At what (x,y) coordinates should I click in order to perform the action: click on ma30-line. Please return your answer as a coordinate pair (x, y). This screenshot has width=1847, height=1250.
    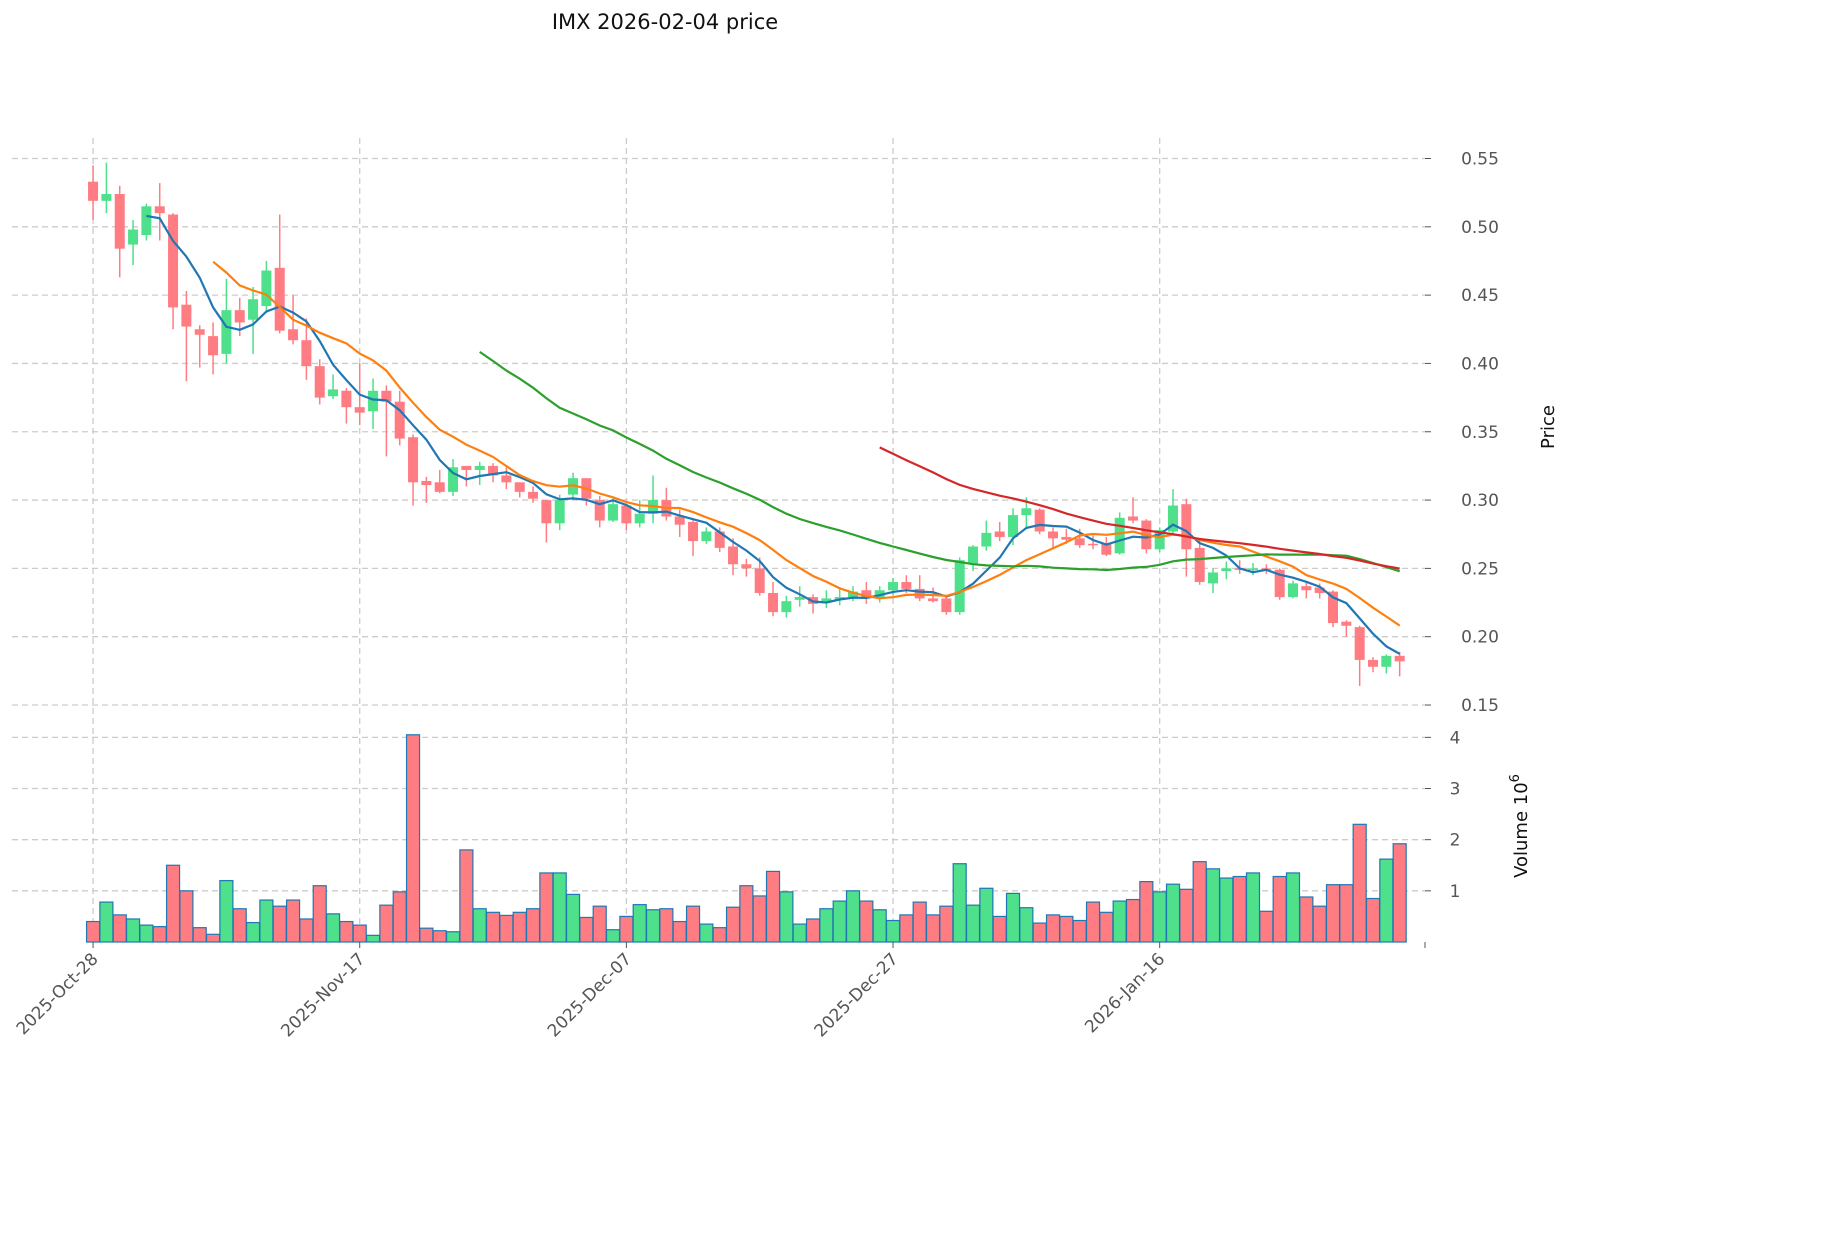
    Looking at the image, I should click on (940, 461).